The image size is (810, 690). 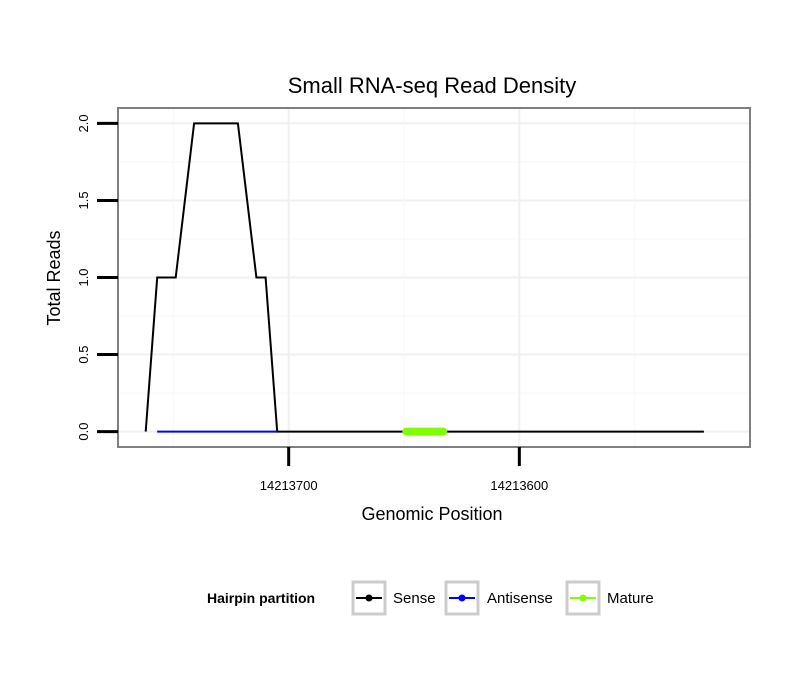 I want to click on x-axis: 14213700 14213600, so click(x=404, y=470).